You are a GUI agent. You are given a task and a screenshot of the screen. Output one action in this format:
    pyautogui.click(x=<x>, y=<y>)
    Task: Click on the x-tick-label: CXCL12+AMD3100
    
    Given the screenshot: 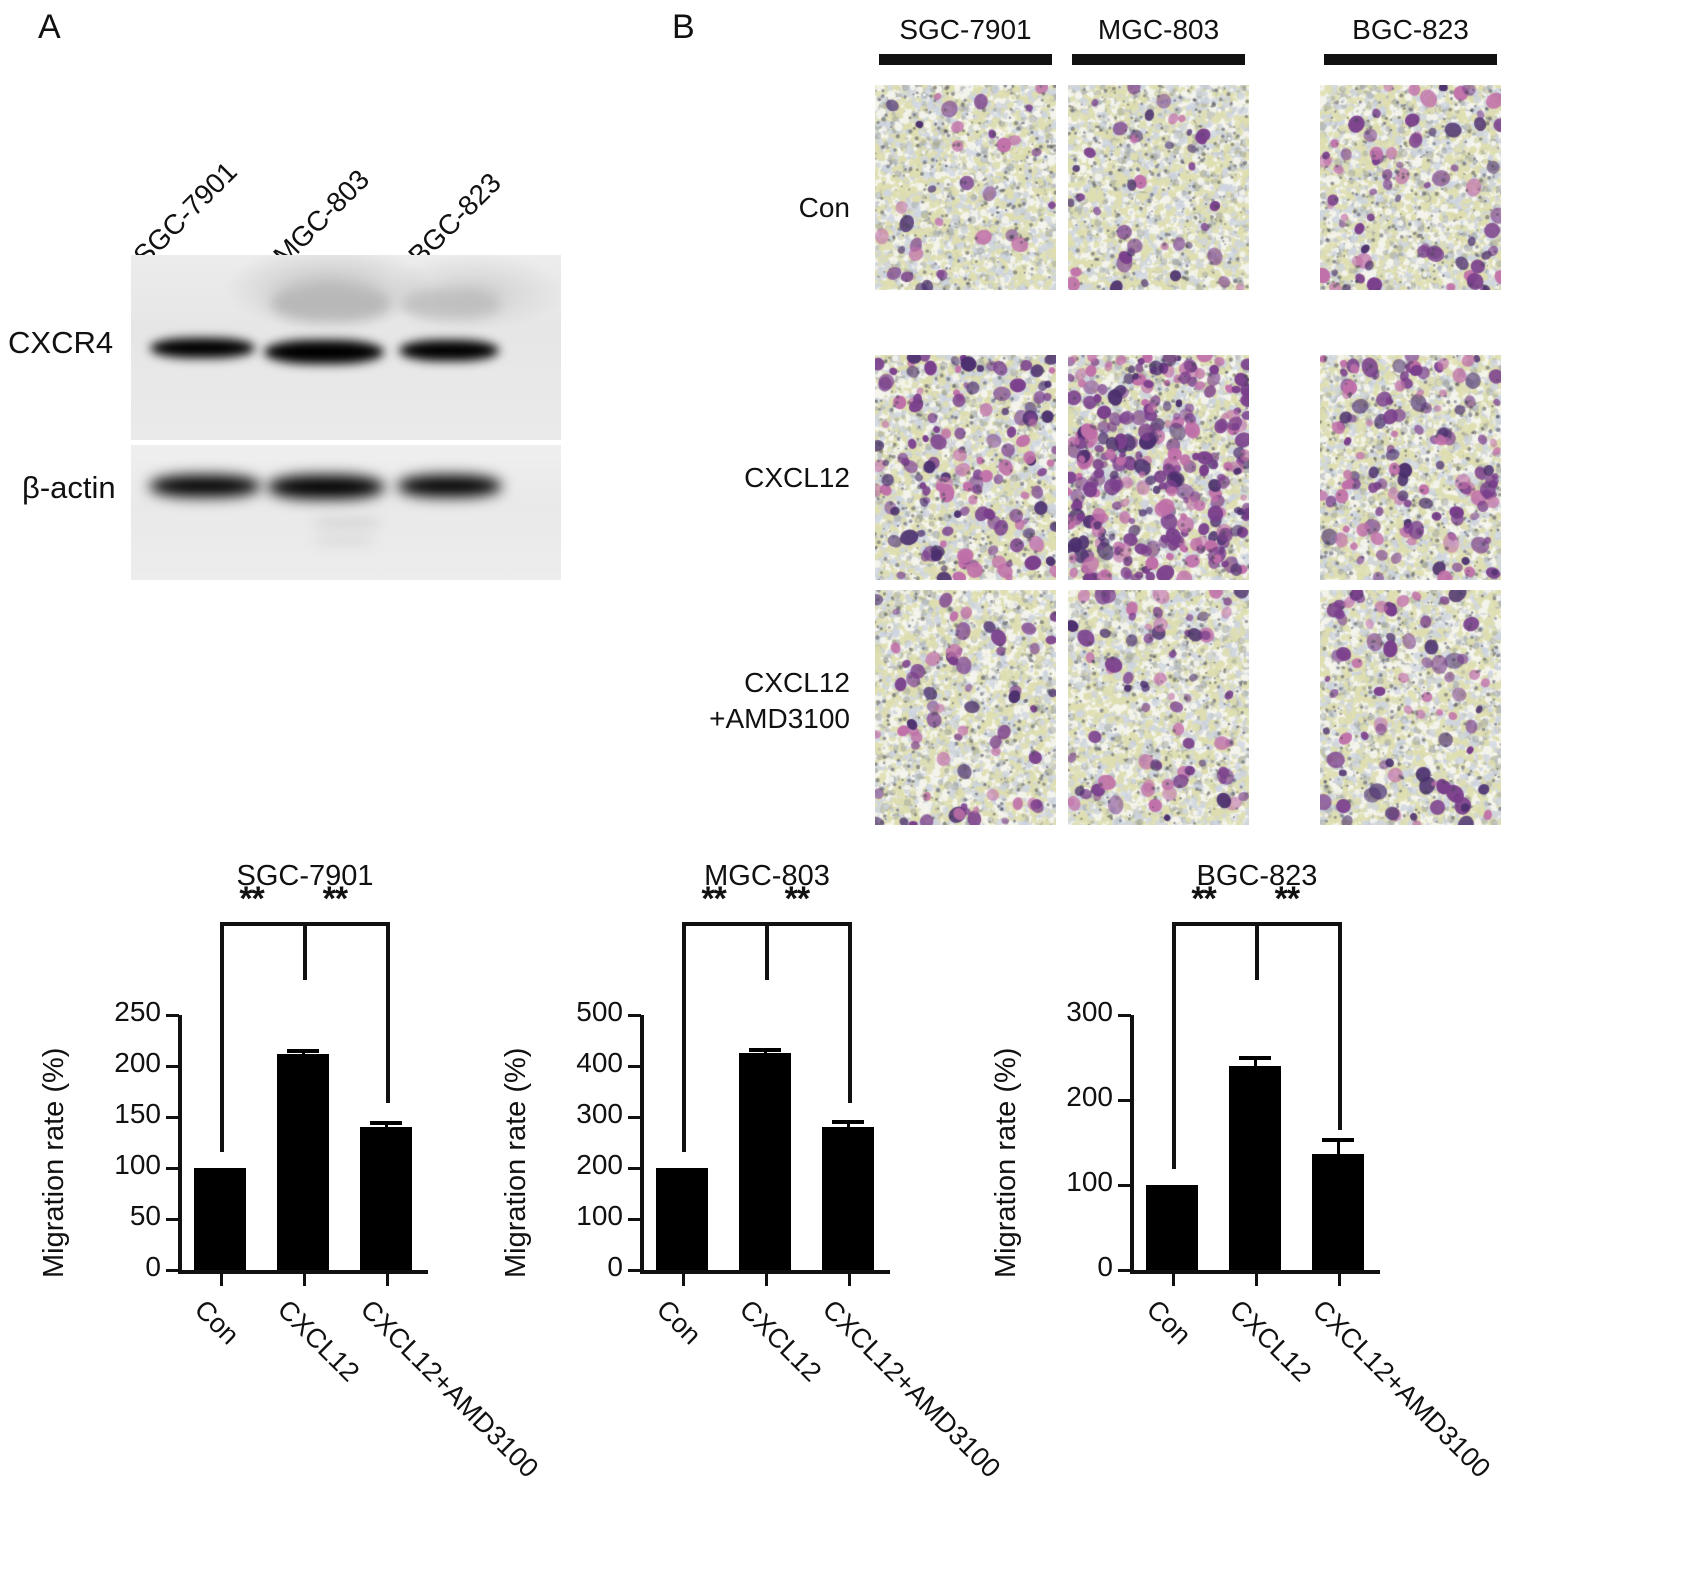 What is the action you would take?
    pyautogui.click(x=1402, y=1389)
    